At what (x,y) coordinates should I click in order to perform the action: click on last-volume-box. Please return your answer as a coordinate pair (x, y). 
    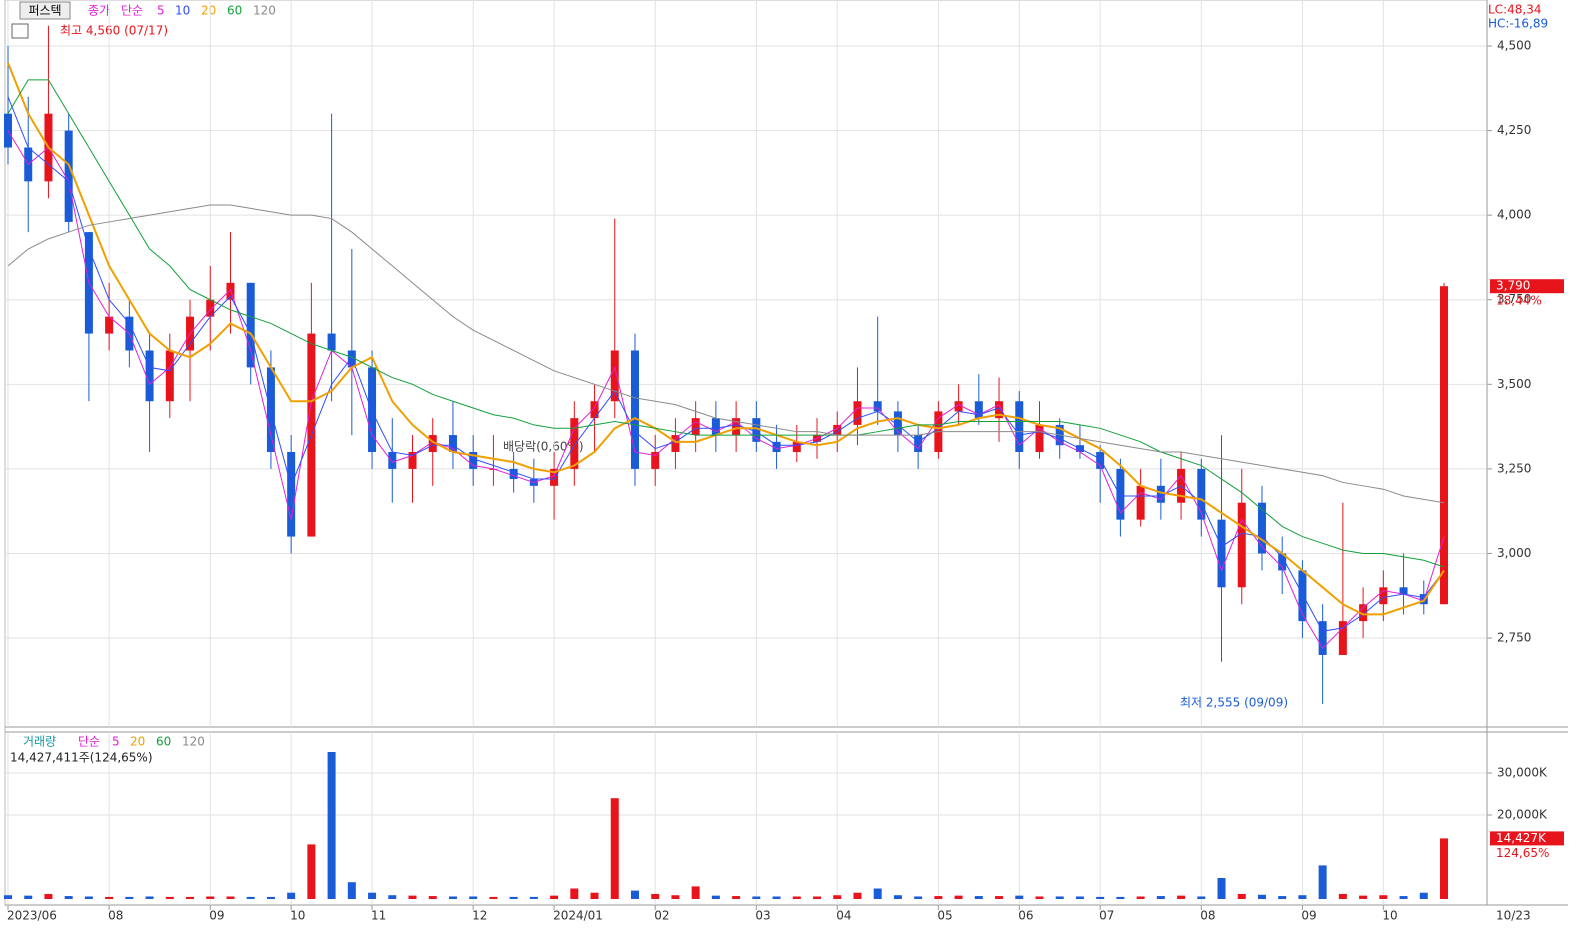
    Looking at the image, I should click on (1527, 838).